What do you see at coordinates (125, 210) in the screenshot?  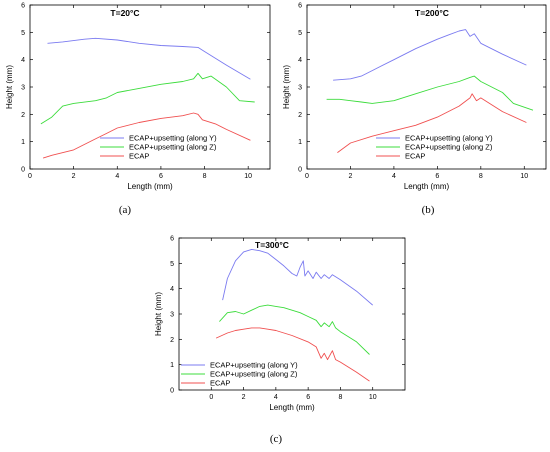 I see `panel-label: (a)` at bounding box center [125, 210].